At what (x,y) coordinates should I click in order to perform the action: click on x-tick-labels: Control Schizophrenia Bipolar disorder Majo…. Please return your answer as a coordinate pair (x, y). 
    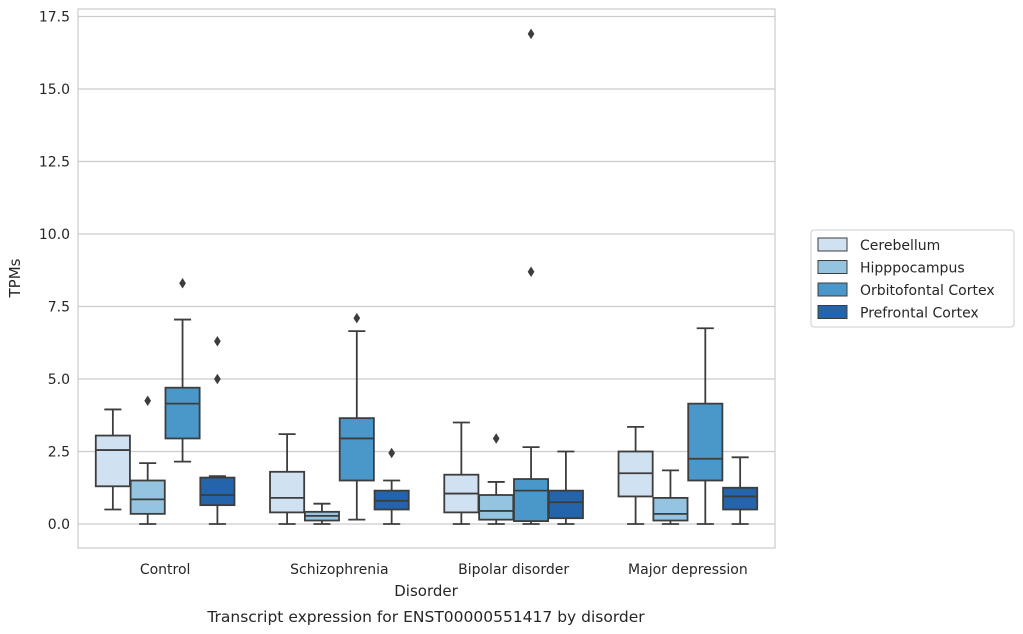
    Looking at the image, I should click on (444, 570).